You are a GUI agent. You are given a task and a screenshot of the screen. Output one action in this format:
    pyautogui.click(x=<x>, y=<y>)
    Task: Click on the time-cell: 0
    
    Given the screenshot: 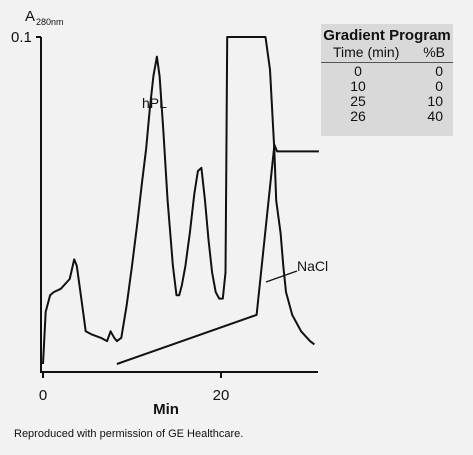 What is the action you would take?
    pyautogui.click(x=358, y=71)
    